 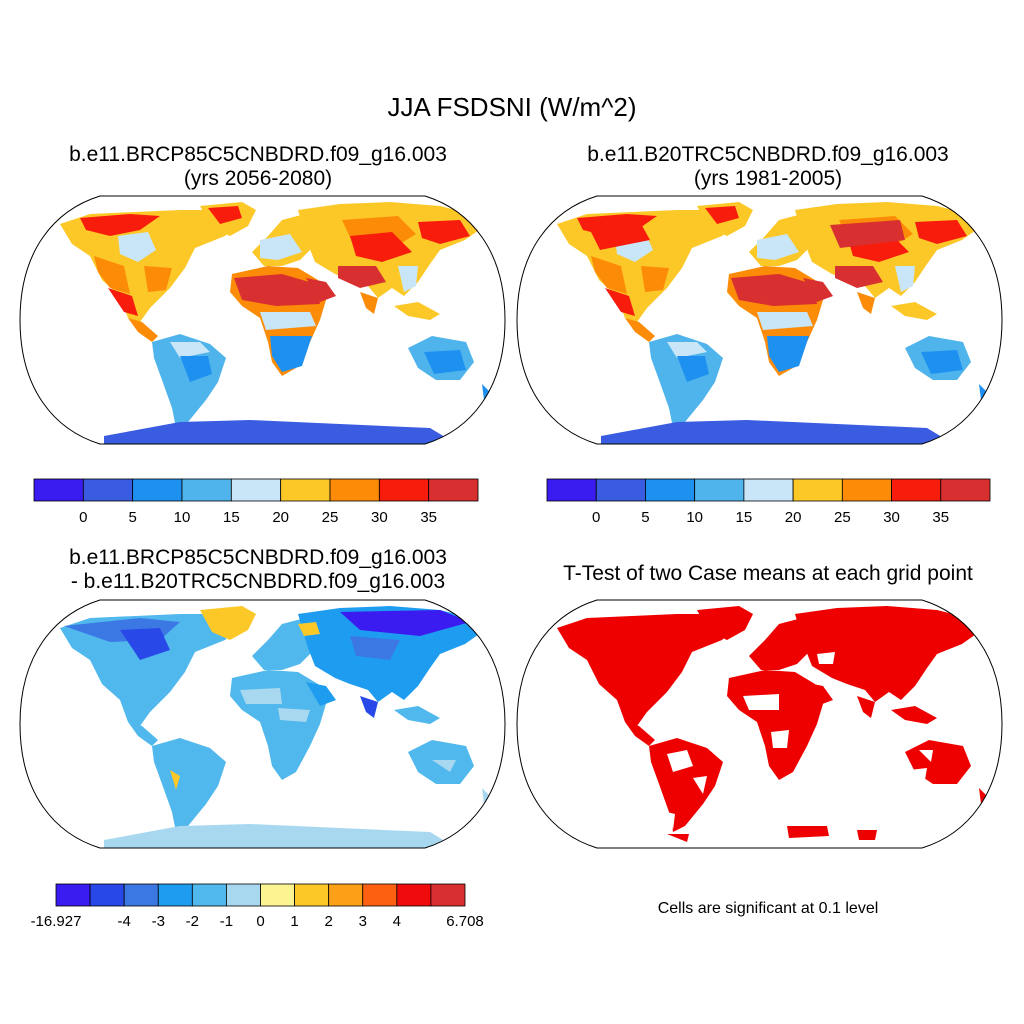 I want to click on map-boundary-bottom-right, so click(x=759, y=724).